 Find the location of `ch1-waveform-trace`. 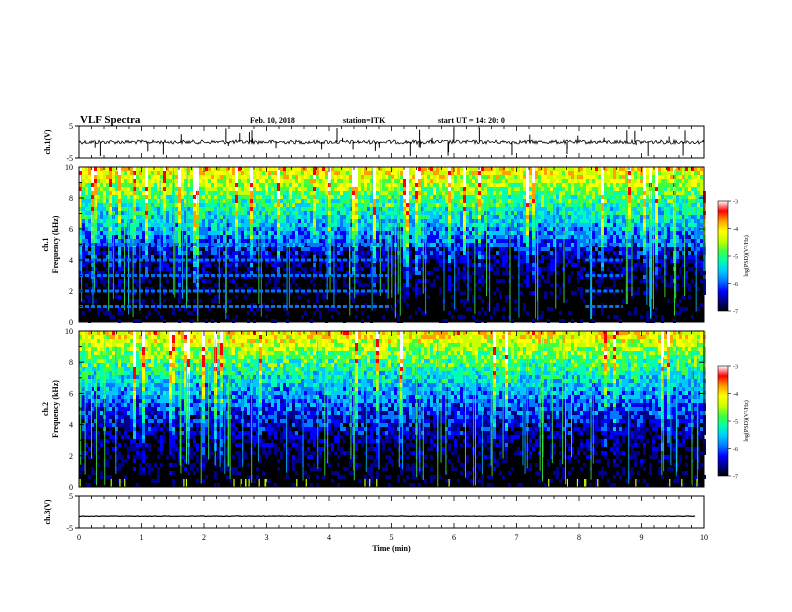

ch1-waveform-trace is located at coordinates (391, 142).